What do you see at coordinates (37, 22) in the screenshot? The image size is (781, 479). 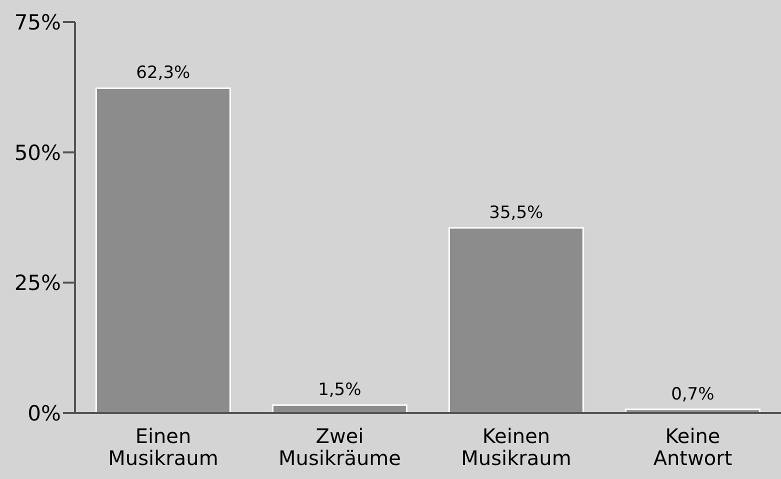 I see `y-tick-label: 75%` at bounding box center [37, 22].